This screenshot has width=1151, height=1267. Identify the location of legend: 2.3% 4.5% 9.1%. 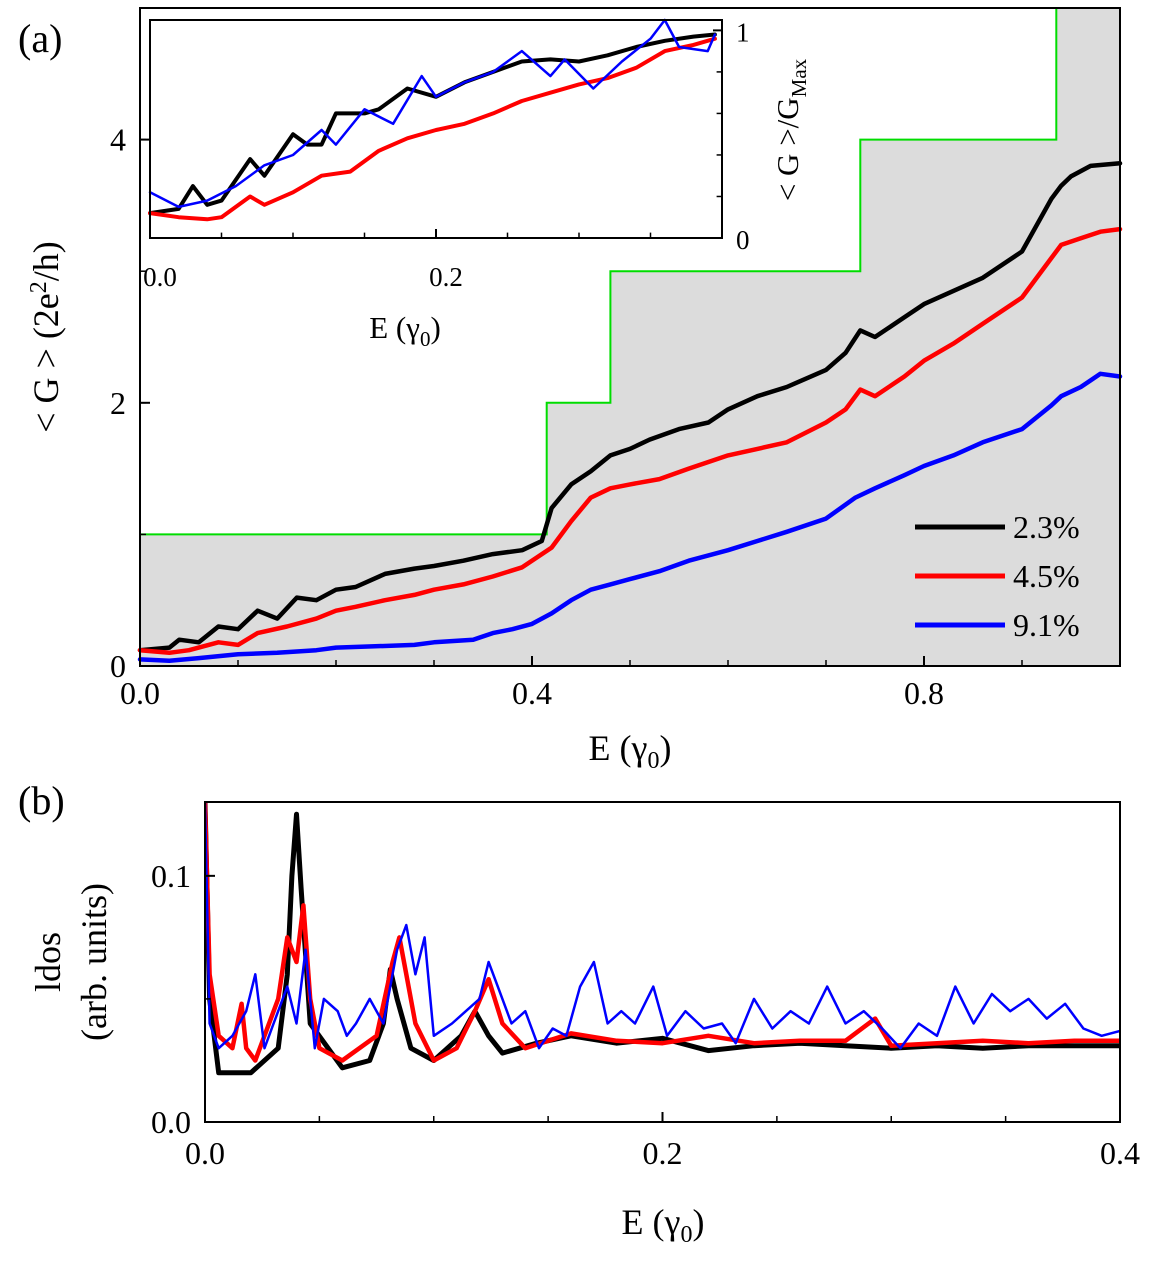
(997, 576).